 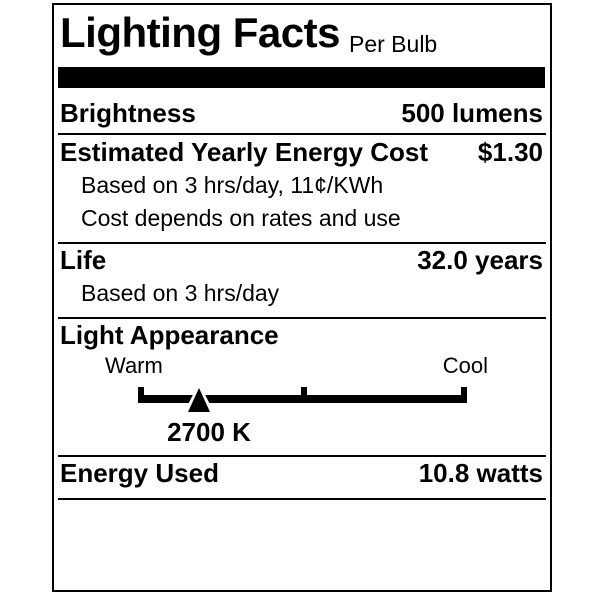 What do you see at coordinates (301, 473) in the screenshot?
I see `energy-used-row: Energy Used 10.8 watts` at bounding box center [301, 473].